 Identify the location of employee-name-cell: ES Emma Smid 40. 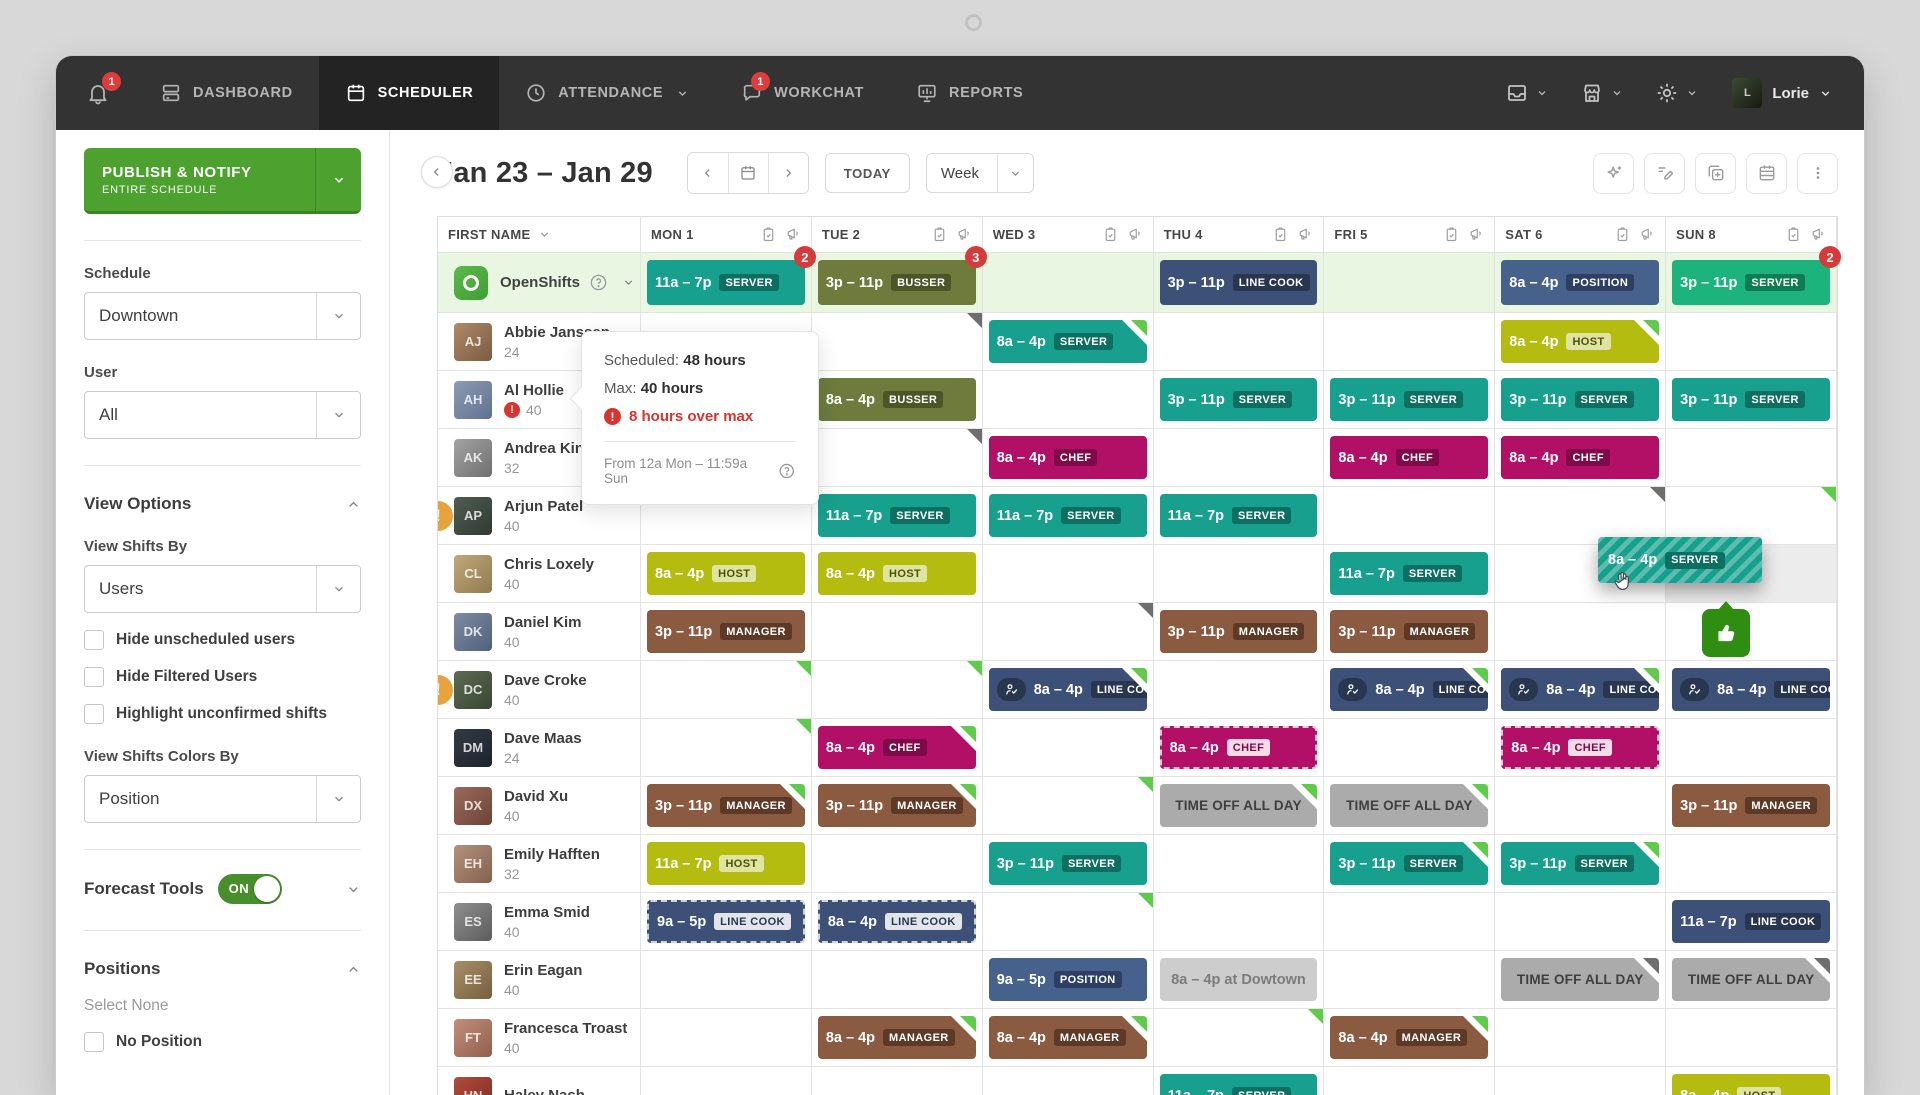
(539, 922).